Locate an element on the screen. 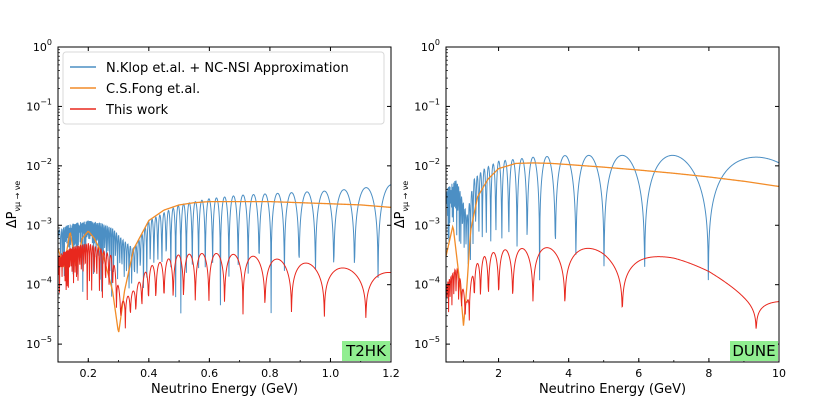 This screenshot has width=830, height=415. x-tick-label: 0.8 is located at coordinates (270, 373).